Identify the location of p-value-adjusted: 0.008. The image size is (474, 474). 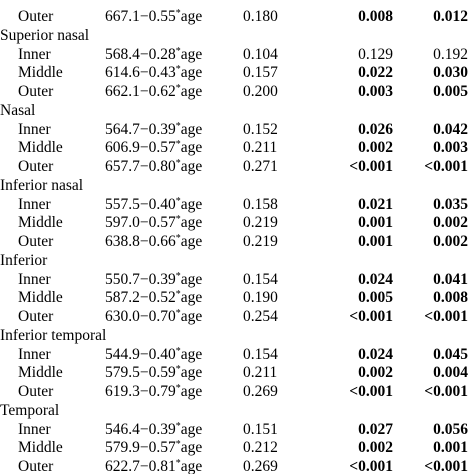
(450, 298).